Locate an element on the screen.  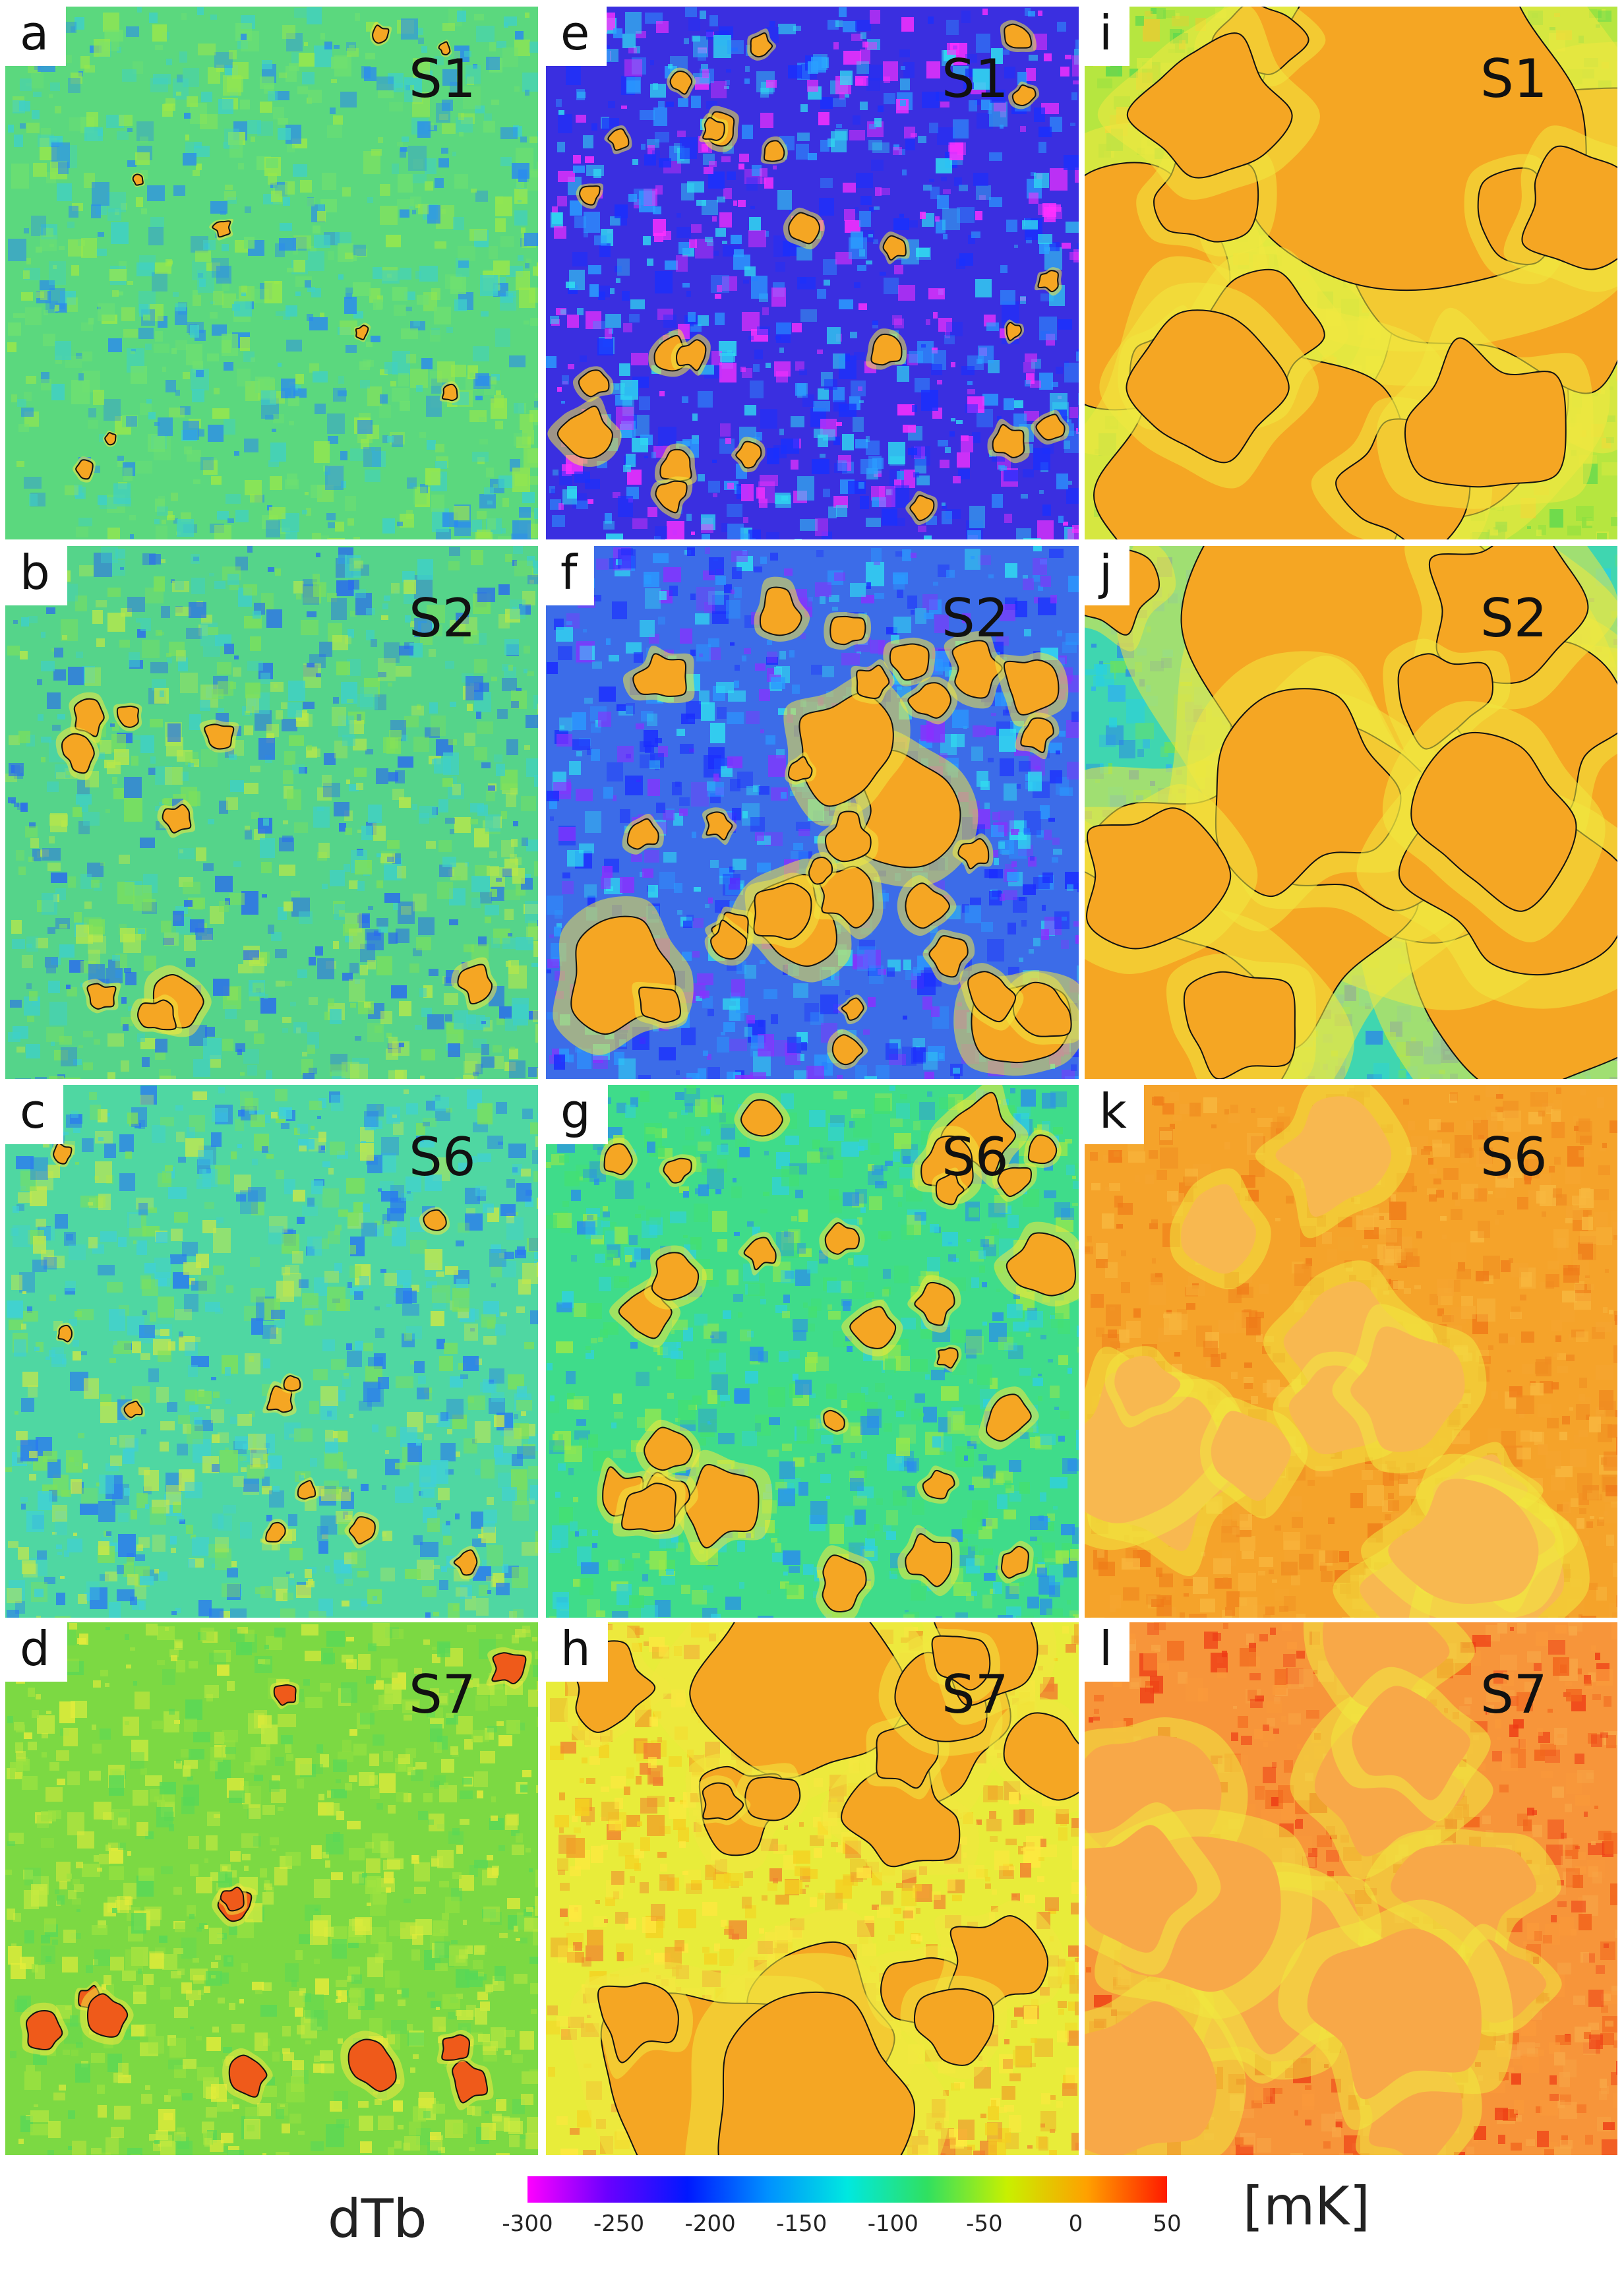
panel-g-map is located at coordinates (812, 1351).